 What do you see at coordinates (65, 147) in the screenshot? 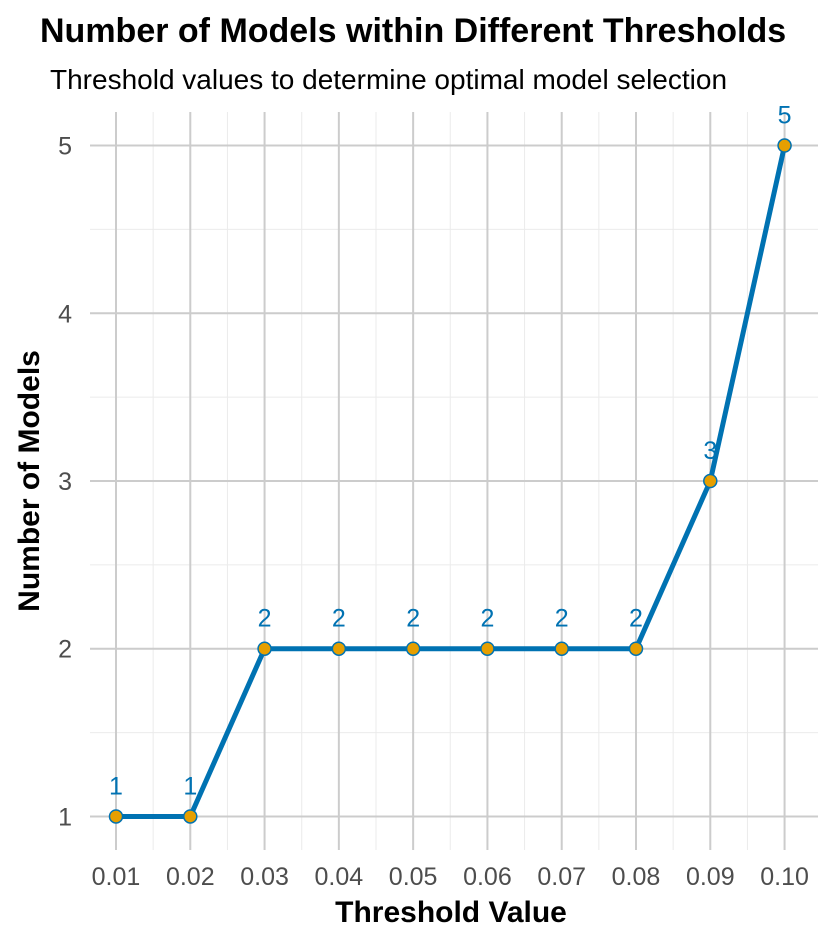
I see `y-tick-label: 5` at bounding box center [65, 147].